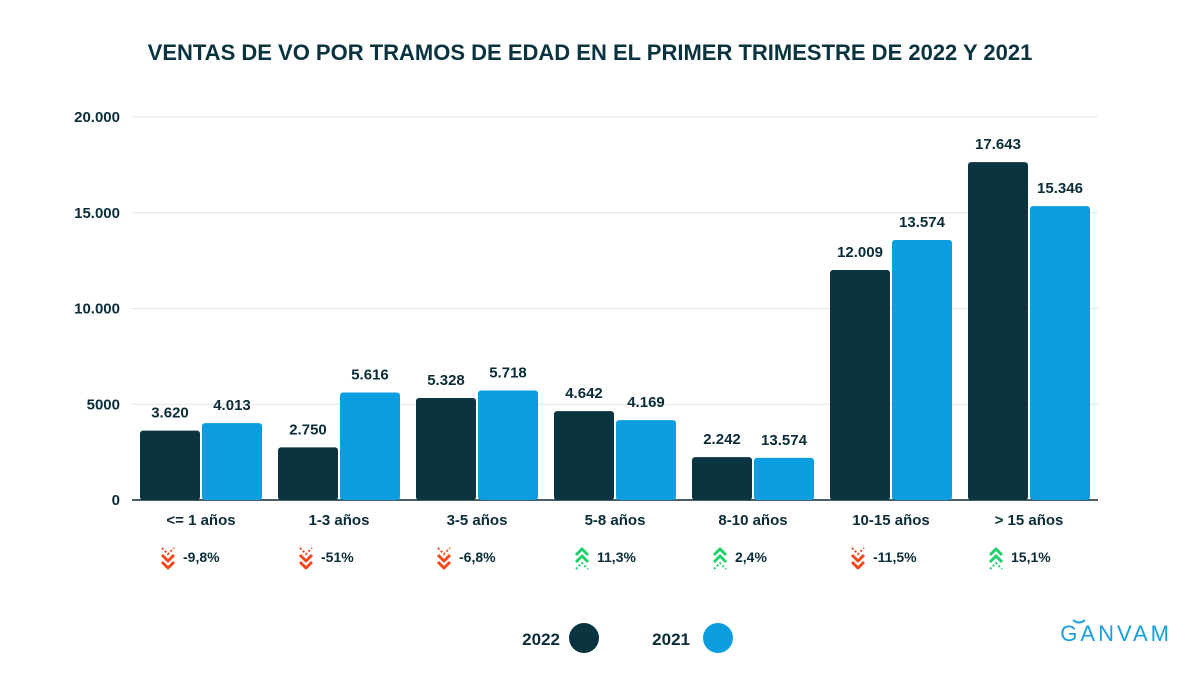 Image resolution: width=1200 pixels, height=675 pixels. I want to click on data-label-2022: 2.750, so click(308, 429).